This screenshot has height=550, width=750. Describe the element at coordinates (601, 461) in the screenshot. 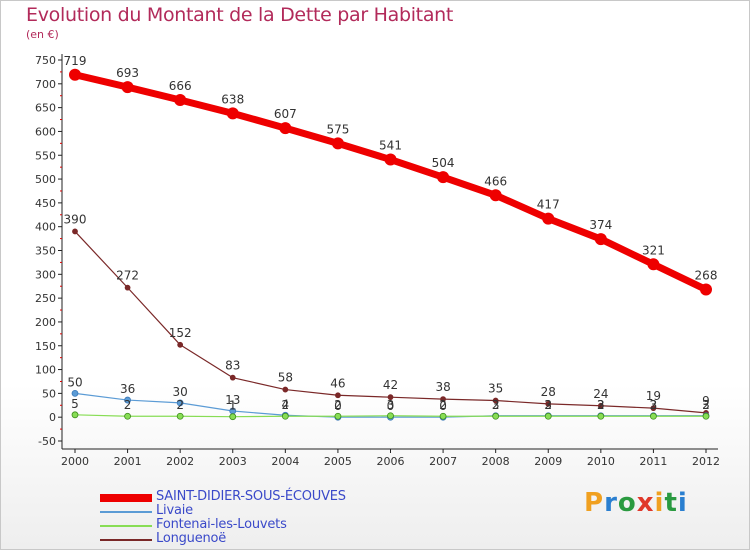

I see `x-tick-label: 2010` at that location.